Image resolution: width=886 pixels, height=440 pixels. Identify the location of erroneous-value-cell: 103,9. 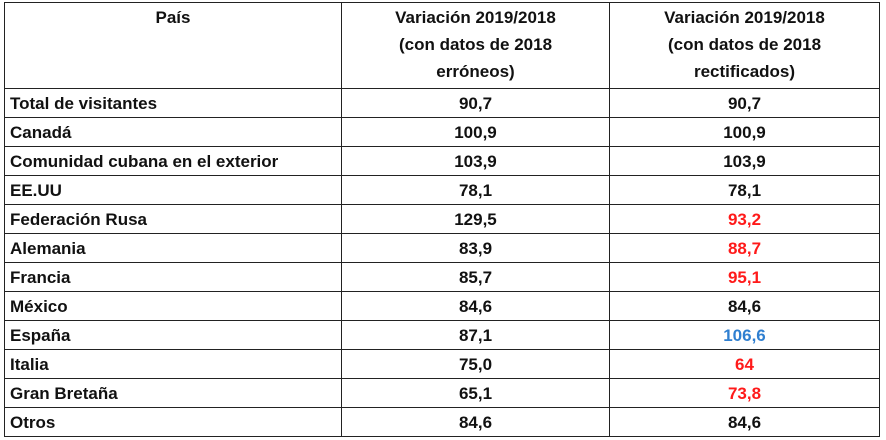
(475, 161).